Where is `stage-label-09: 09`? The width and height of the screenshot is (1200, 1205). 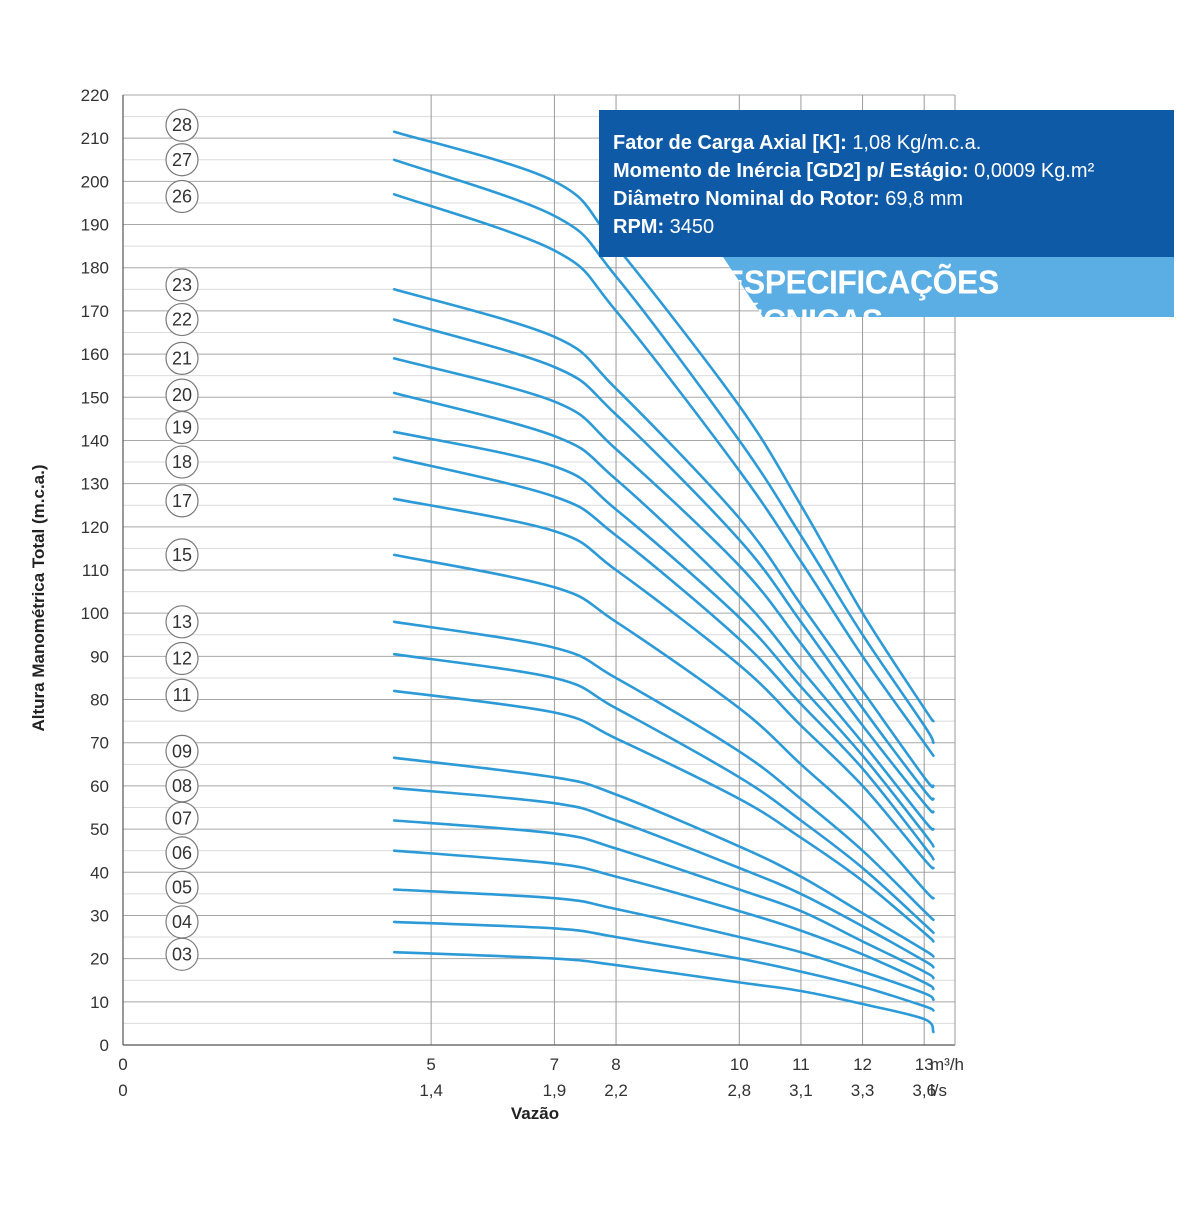 stage-label-09: 09 is located at coordinates (182, 751).